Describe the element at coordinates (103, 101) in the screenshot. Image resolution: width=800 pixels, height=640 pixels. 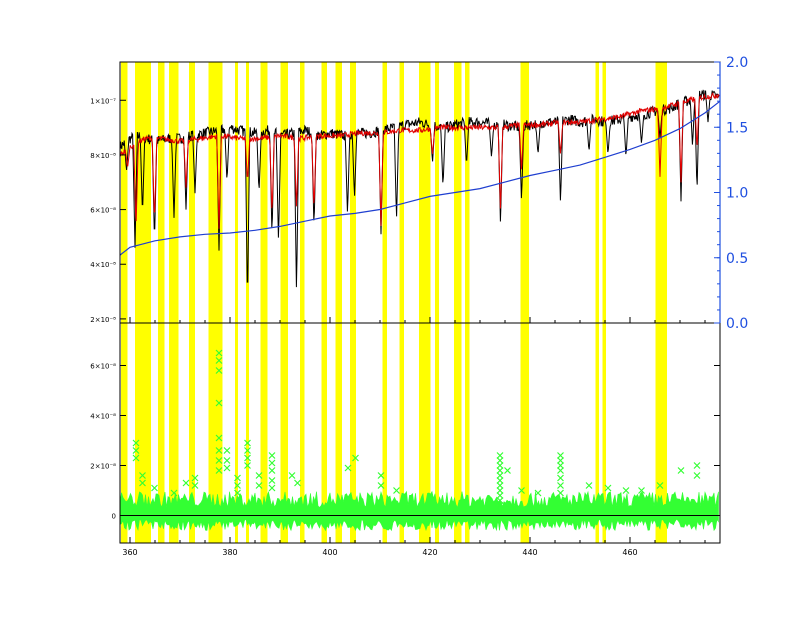
I see `top-left-tick-label: 1×10⁻⁷` at that location.